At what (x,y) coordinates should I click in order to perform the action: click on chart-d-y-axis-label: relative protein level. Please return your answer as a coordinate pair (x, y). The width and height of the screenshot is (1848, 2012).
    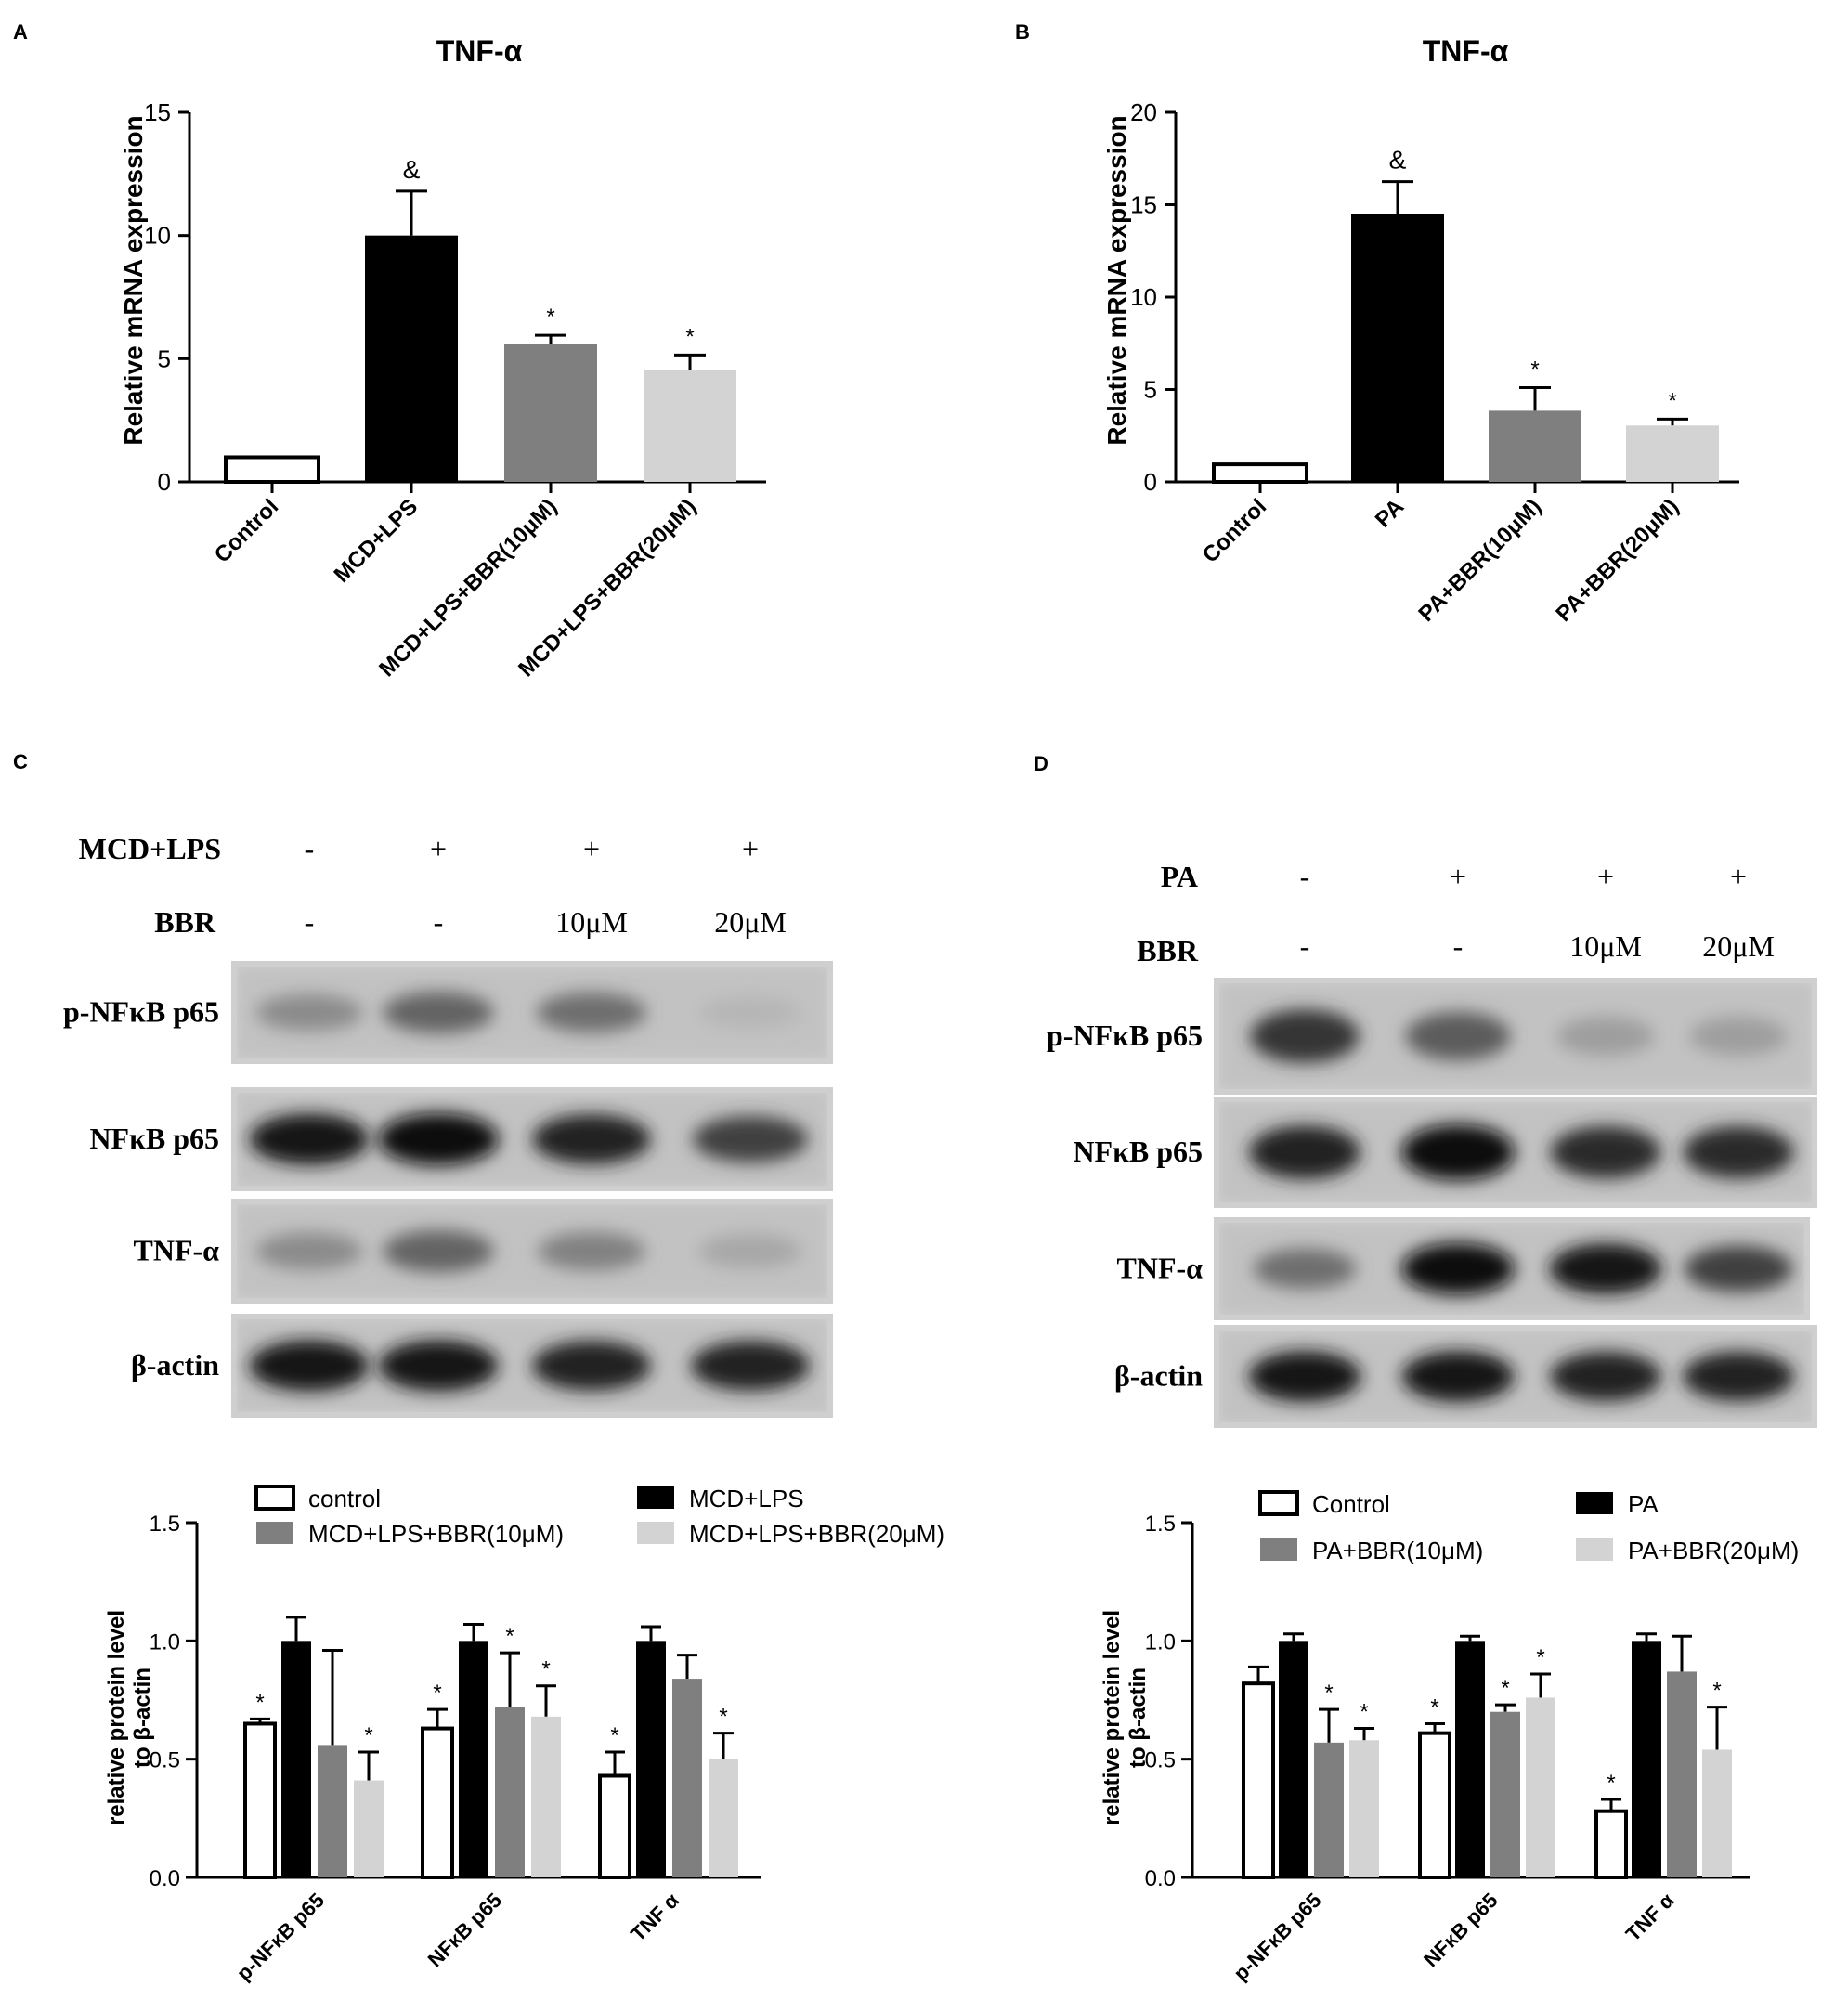
    Looking at the image, I should click on (1112, 1717).